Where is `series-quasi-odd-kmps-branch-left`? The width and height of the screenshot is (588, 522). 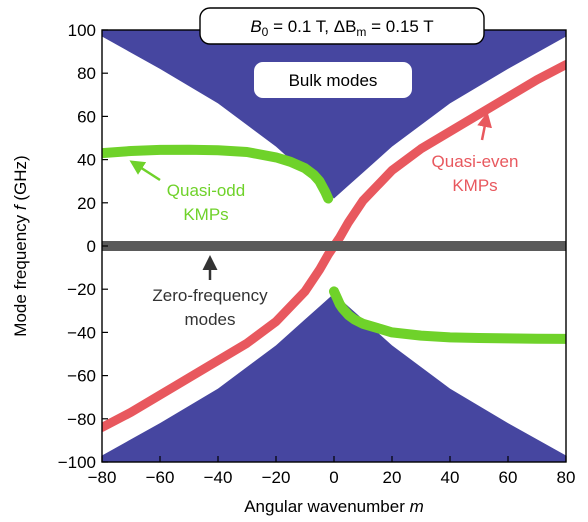
series-quasi-odd-kmps-branch-left is located at coordinates (218, 174).